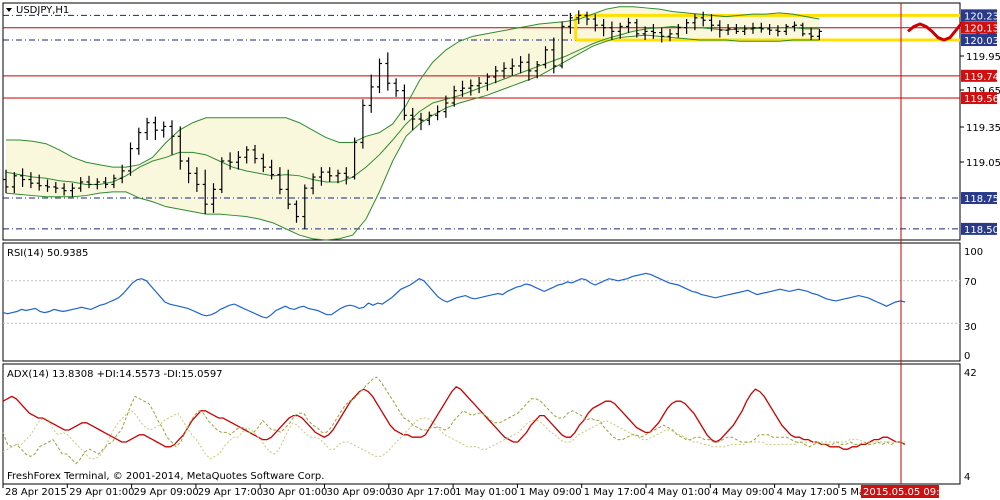 The height and width of the screenshot is (500, 1000). Describe the element at coordinates (294, 492) in the screenshot. I see `time-label: 30 Apr 01:00` at that location.